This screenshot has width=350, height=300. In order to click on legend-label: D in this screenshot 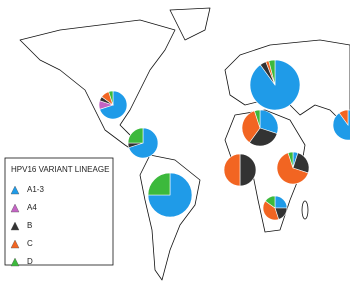, I will do `click(30, 261)`.